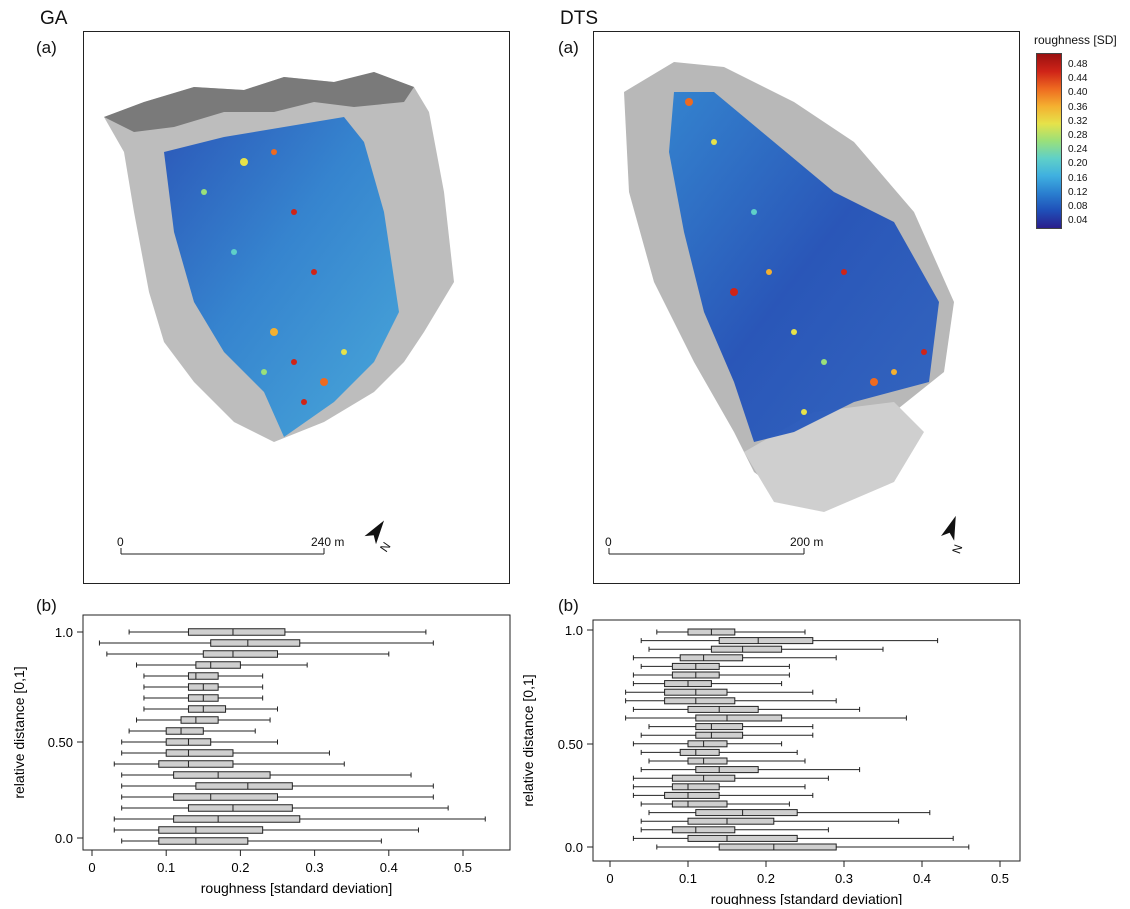 Image resolution: width=1130 pixels, height=909 pixels. I want to click on map-dts-hotspots, so click(806, 256).